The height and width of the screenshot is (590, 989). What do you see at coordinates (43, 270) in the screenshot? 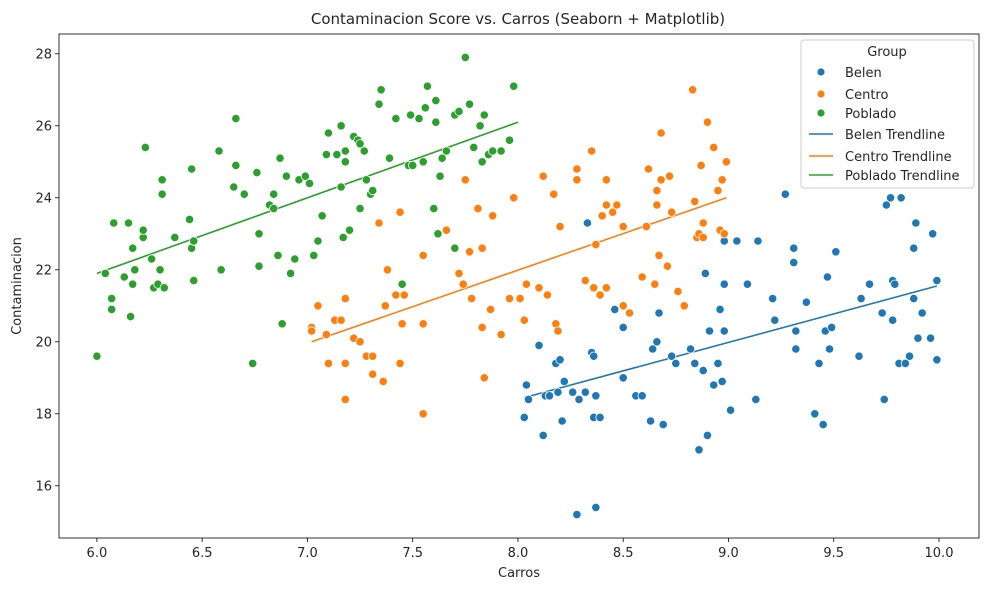
I see `y-tick-label: 22` at bounding box center [43, 270].